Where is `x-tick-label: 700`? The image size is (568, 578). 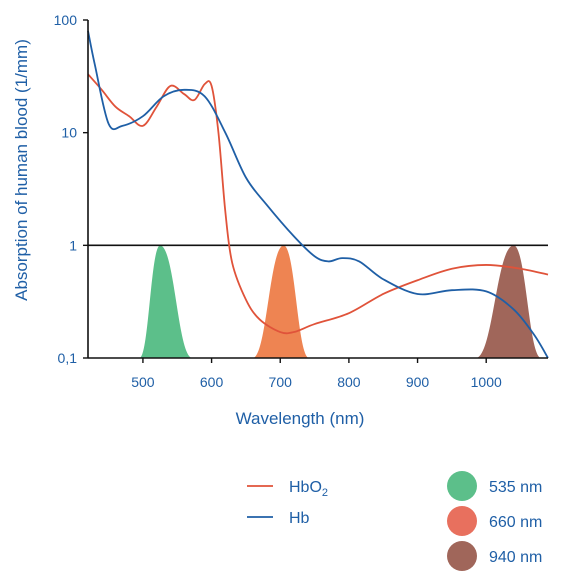
x-tick-label: 700 is located at coordinates (281, 382).